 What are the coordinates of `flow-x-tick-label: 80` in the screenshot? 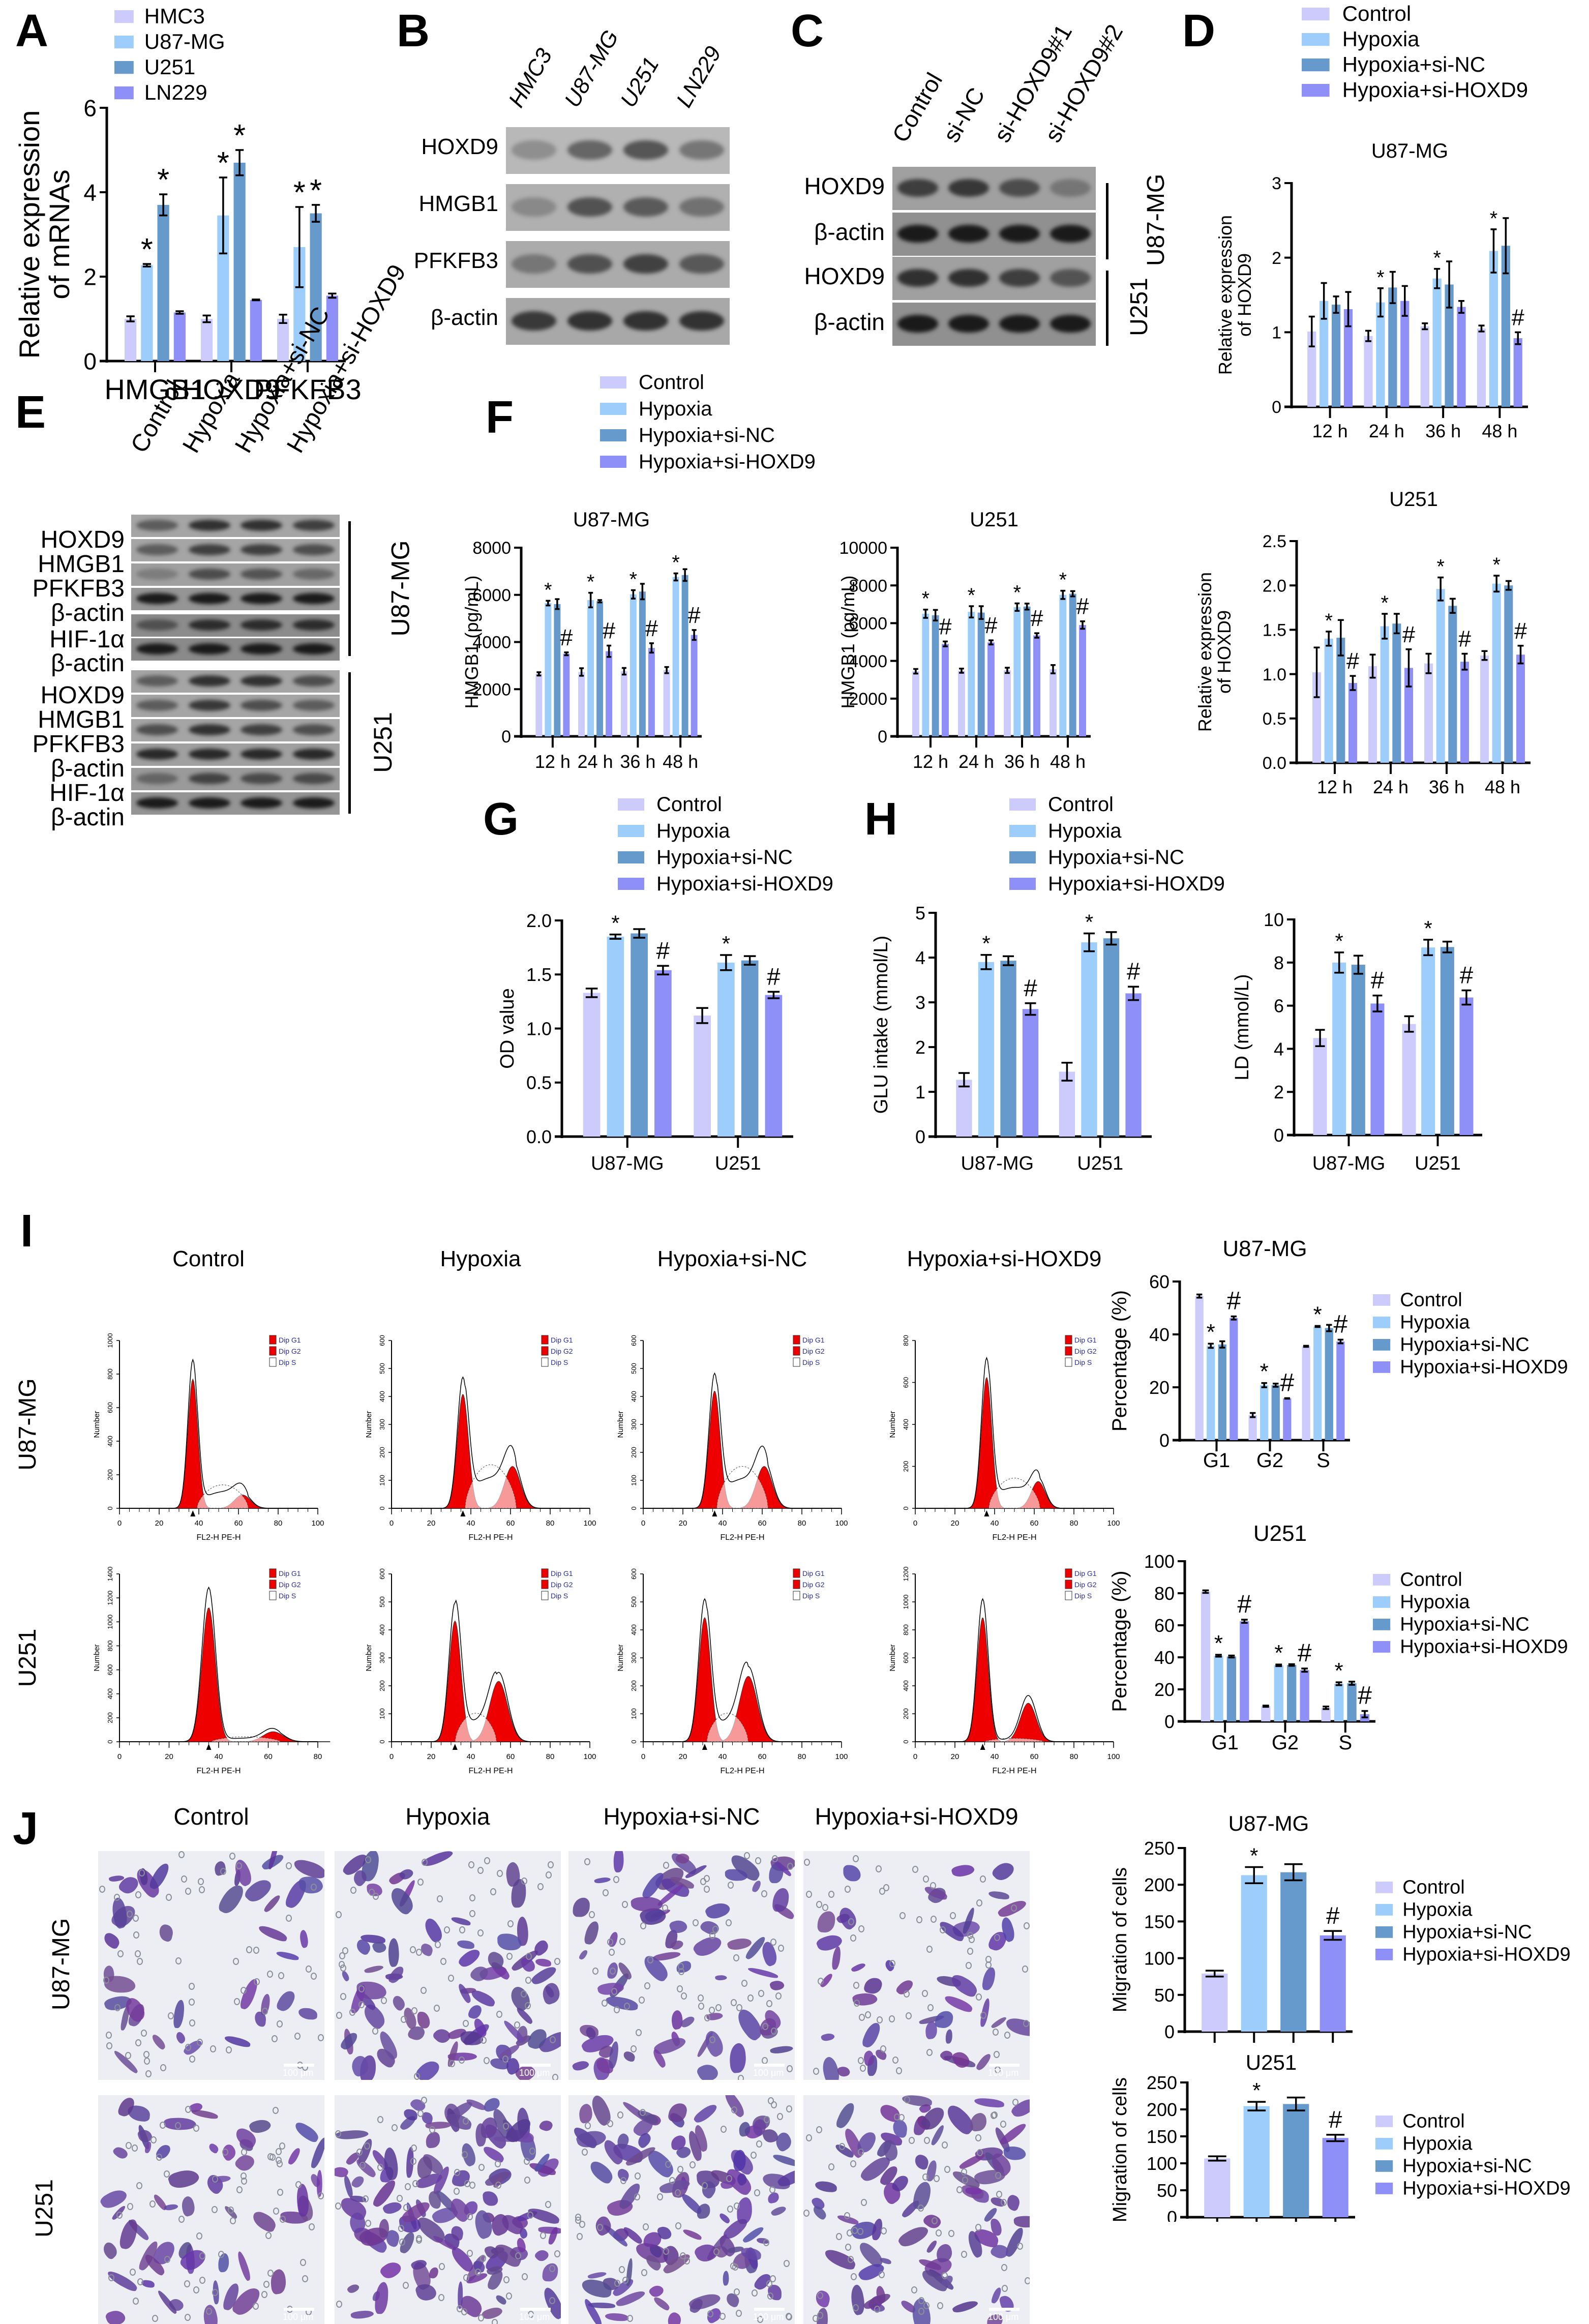 It's located at (1074, 1756).